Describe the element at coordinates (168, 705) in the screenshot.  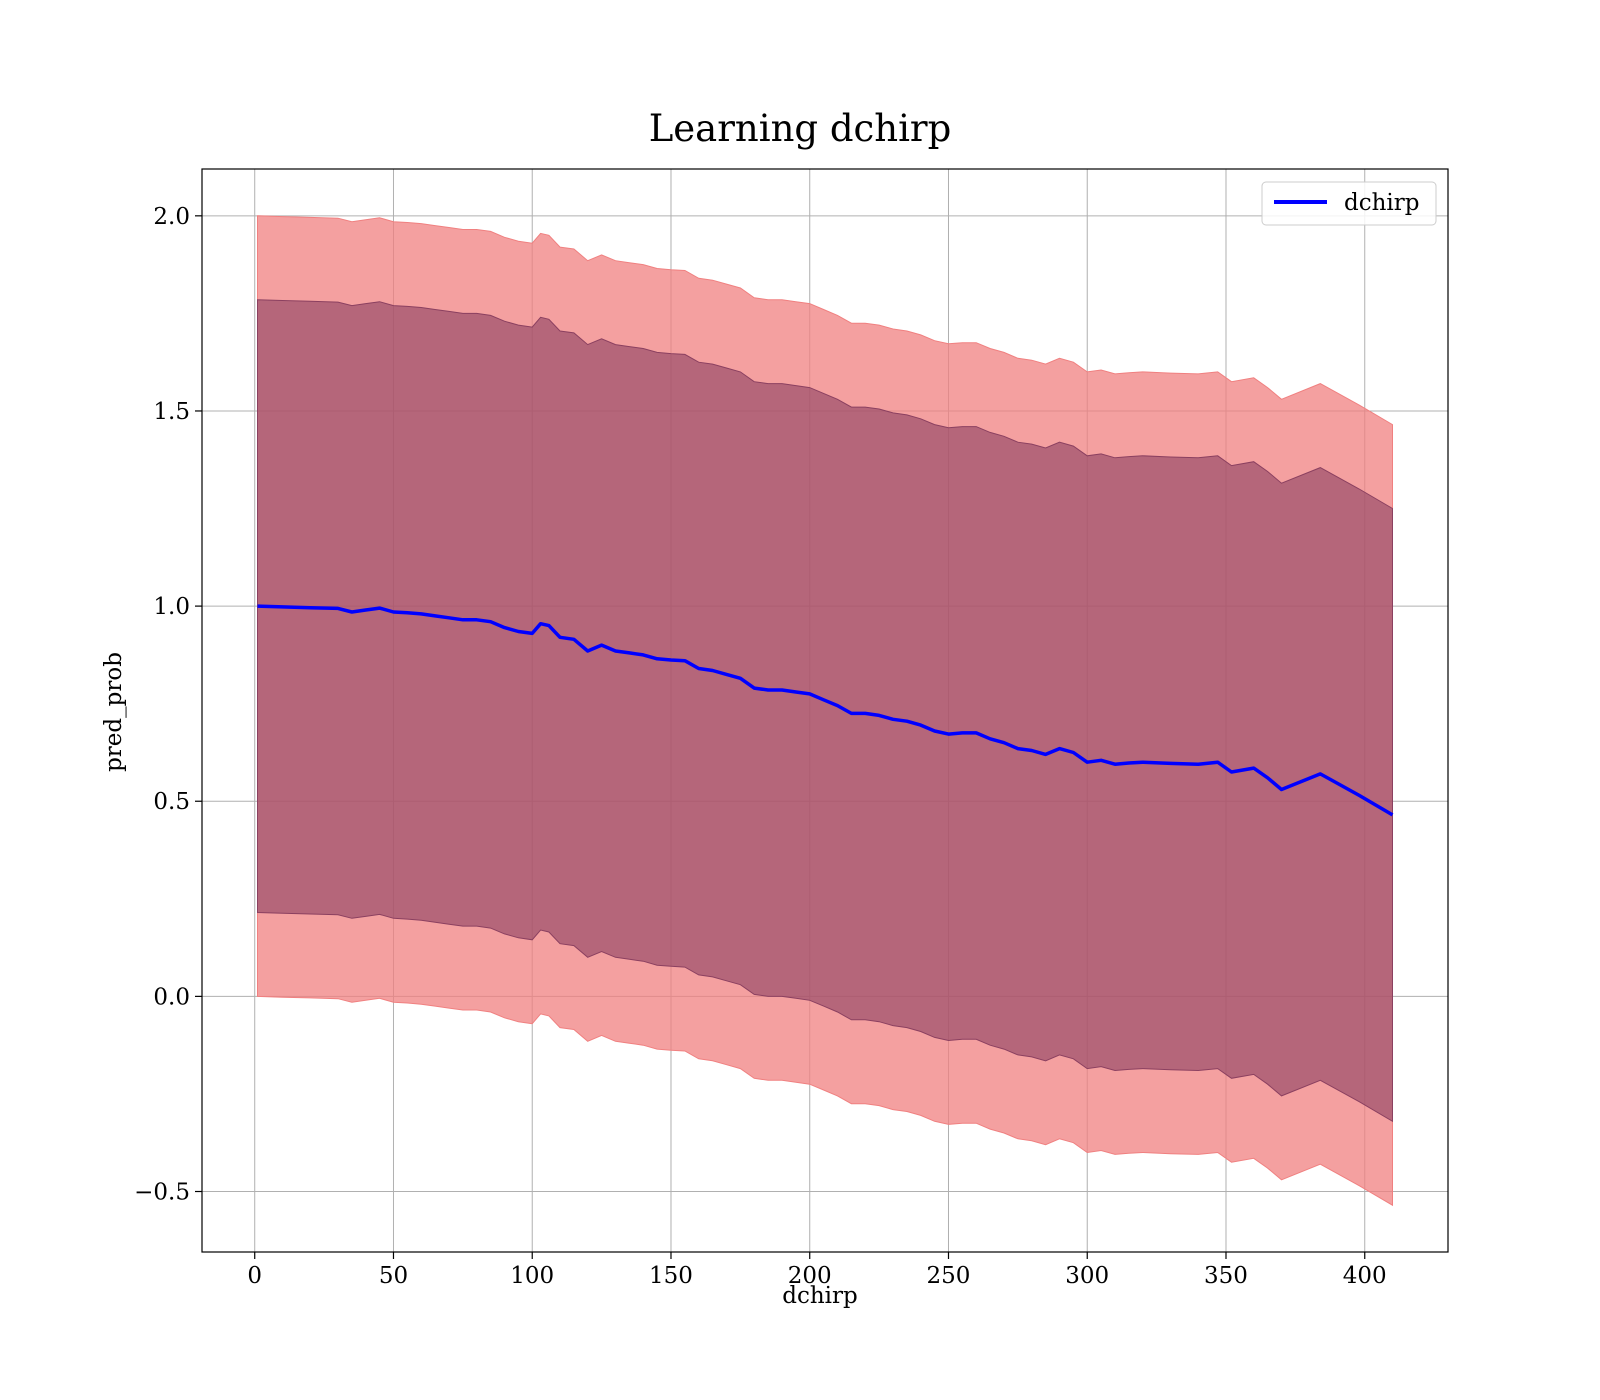
I see `y-axis: −0.5 0.0 0.5 1.0 1.5 2.0` at that location.